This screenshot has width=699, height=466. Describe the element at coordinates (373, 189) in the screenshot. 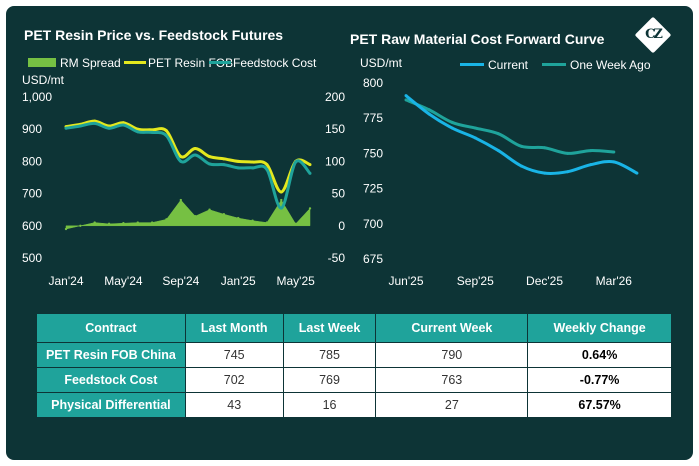

I see `y-tick-label: 725` at that location.